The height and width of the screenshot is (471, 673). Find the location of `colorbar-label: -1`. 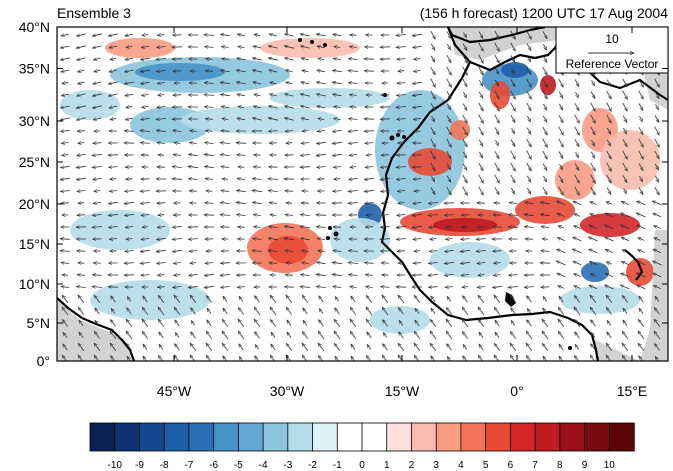

colorbar-label: -1 is located at coordinates (337, 465).